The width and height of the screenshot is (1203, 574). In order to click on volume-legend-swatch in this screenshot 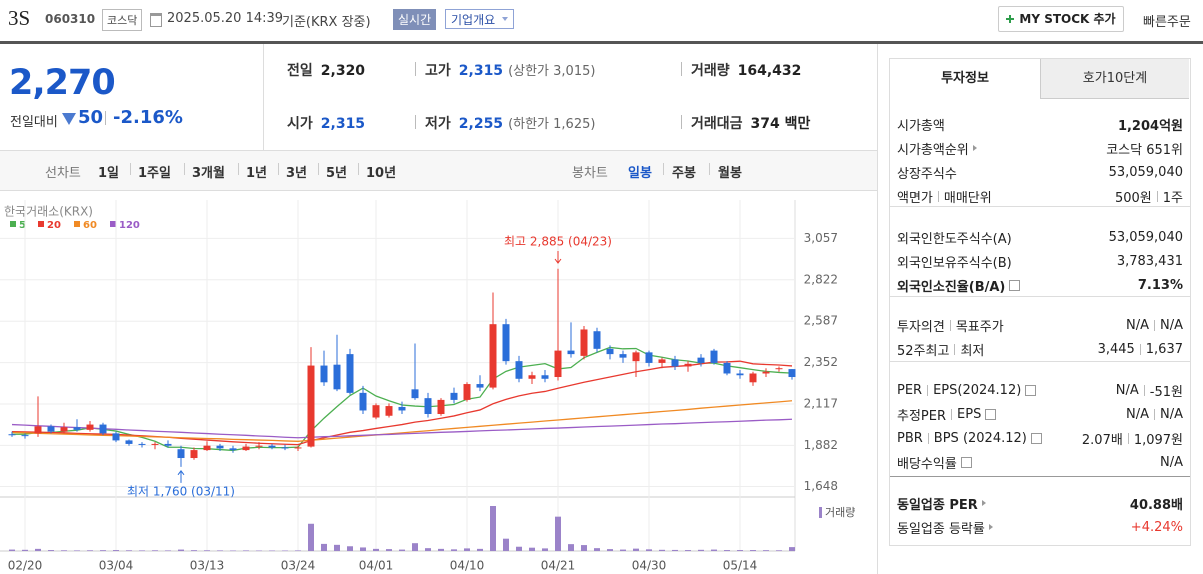, I will do `click(820, 512)`.